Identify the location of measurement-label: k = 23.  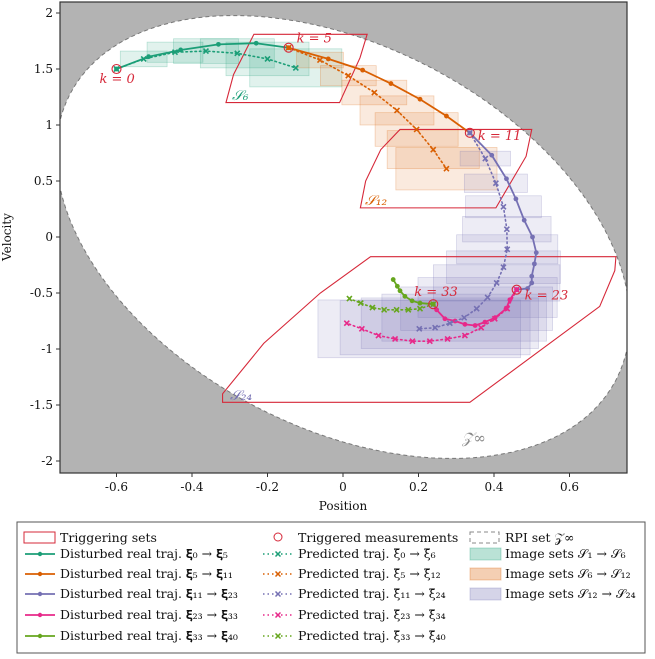
(547, 296).